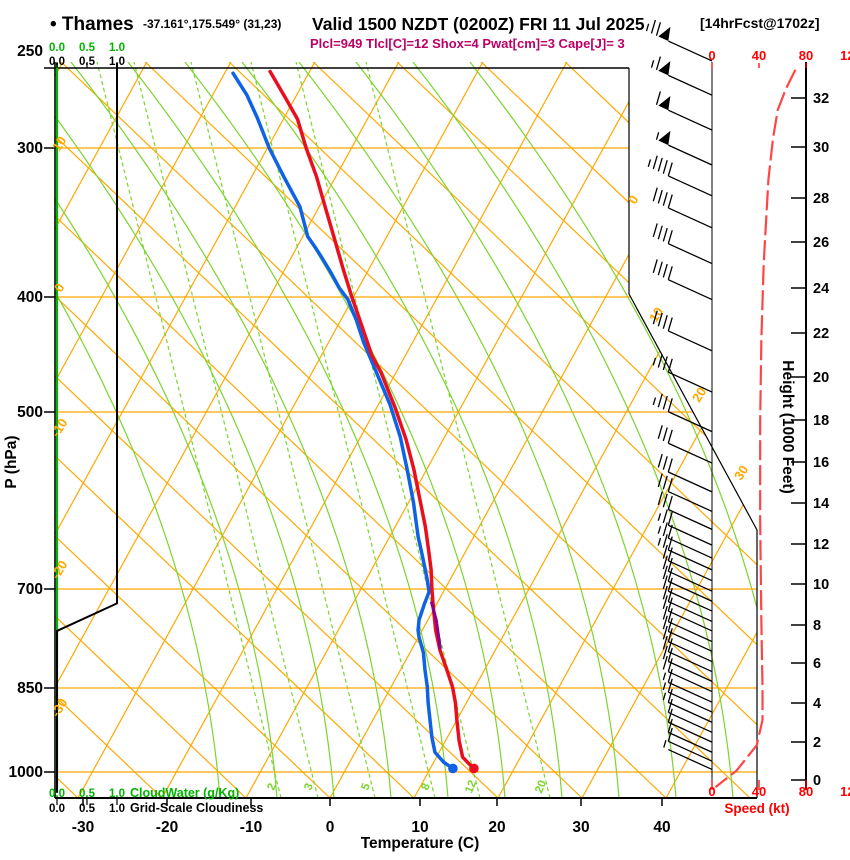 This screenshot has width=850, height=860. What do you see at coordinates (821, 289) in the screenshot?
I see `svg-text: 24` at bounding box center [821, 289].